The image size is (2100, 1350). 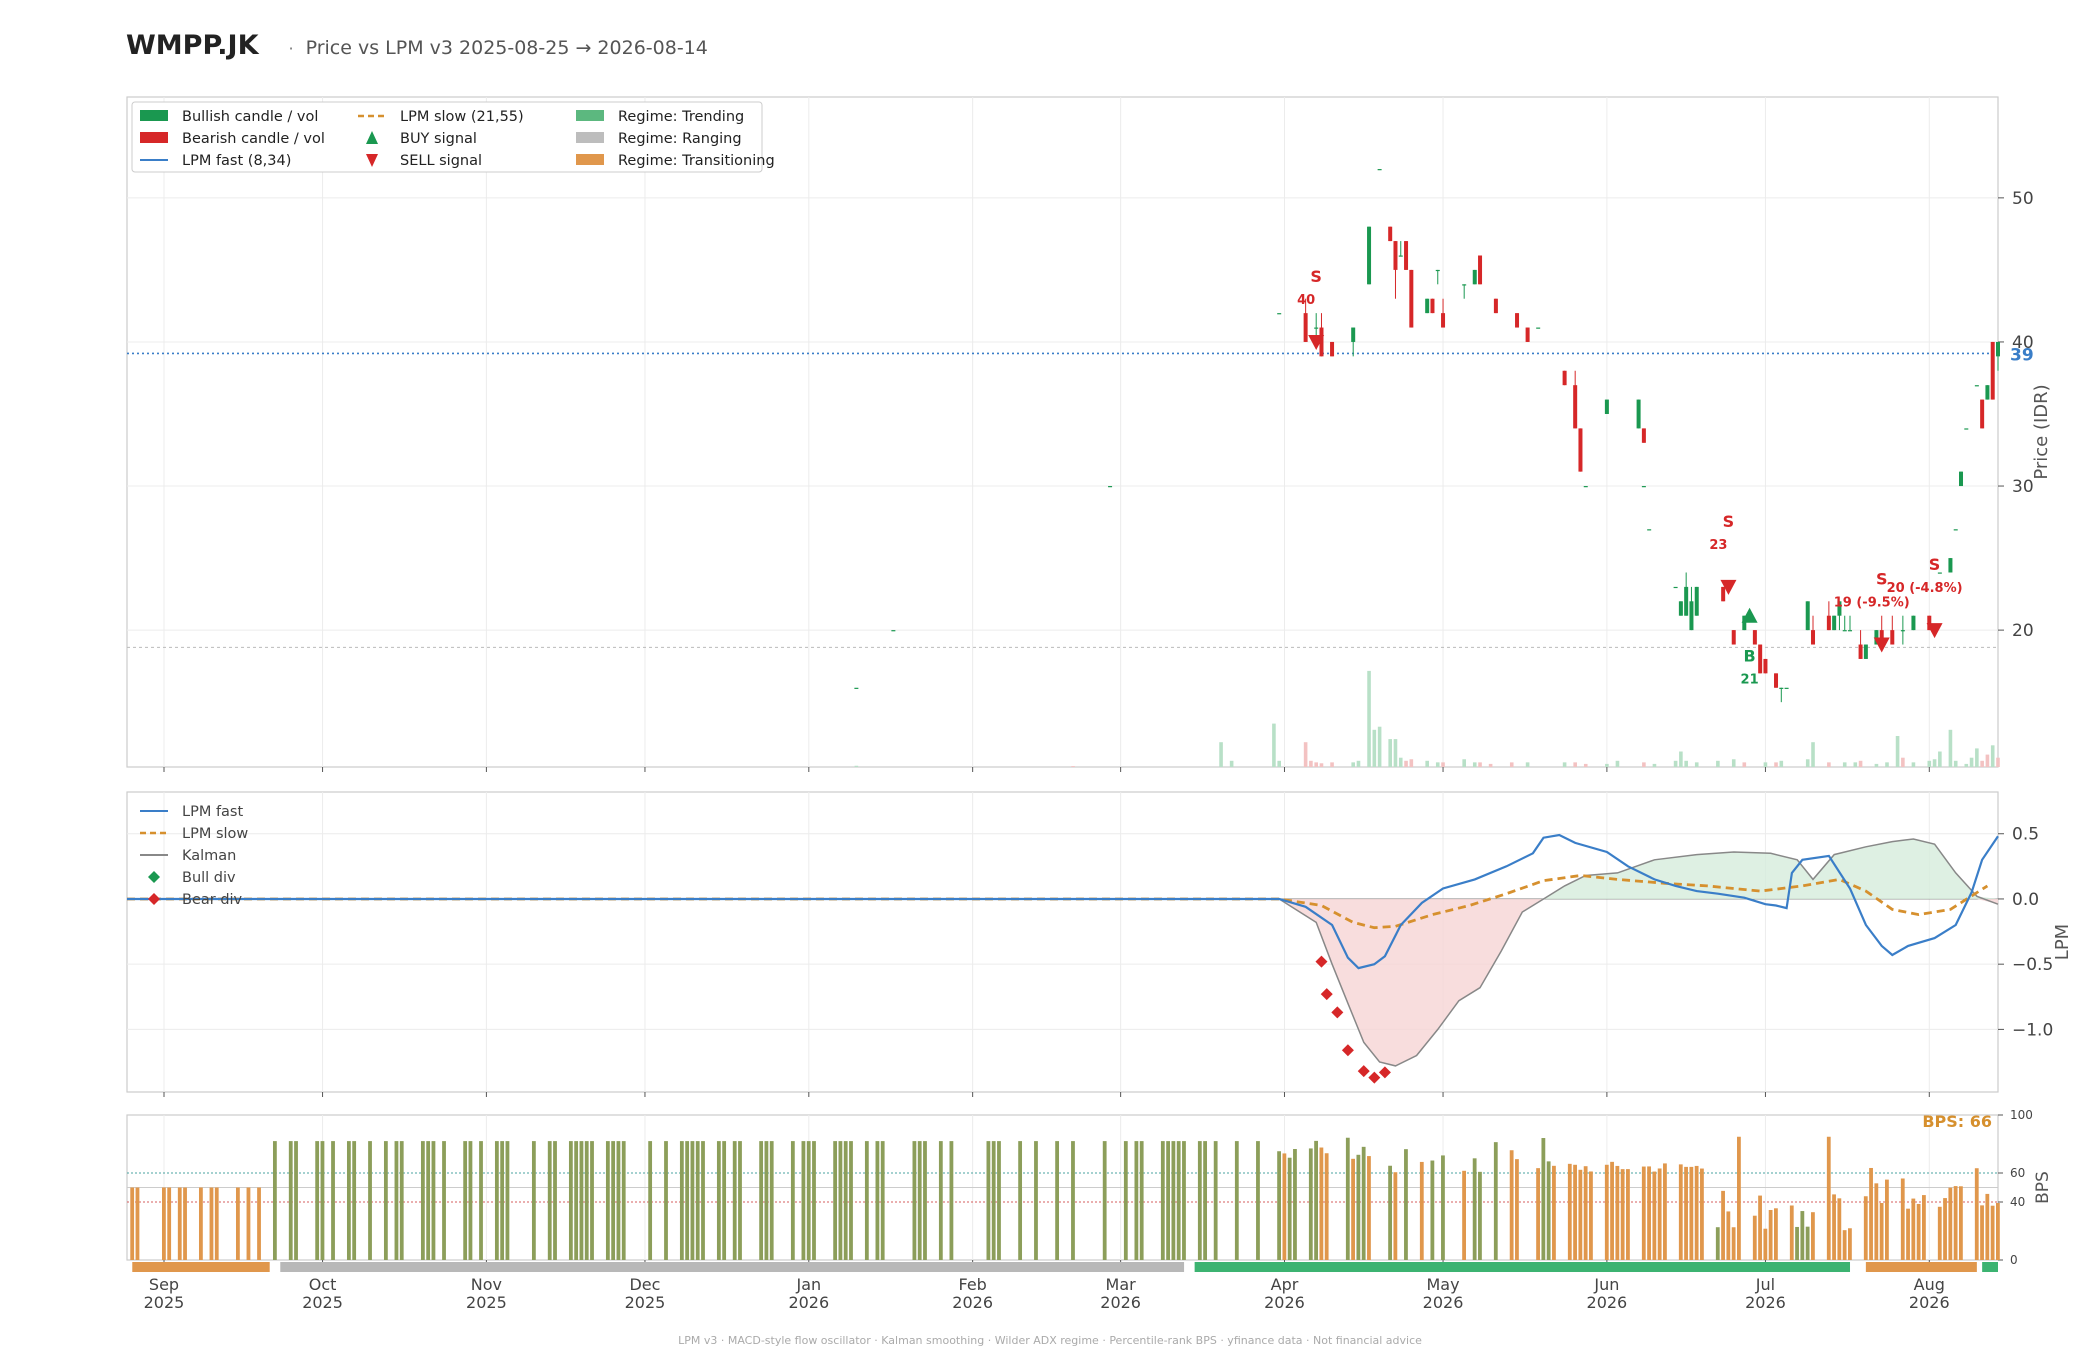 I want to click on x-tick-month: Feb, so click(x=972, y=1284).